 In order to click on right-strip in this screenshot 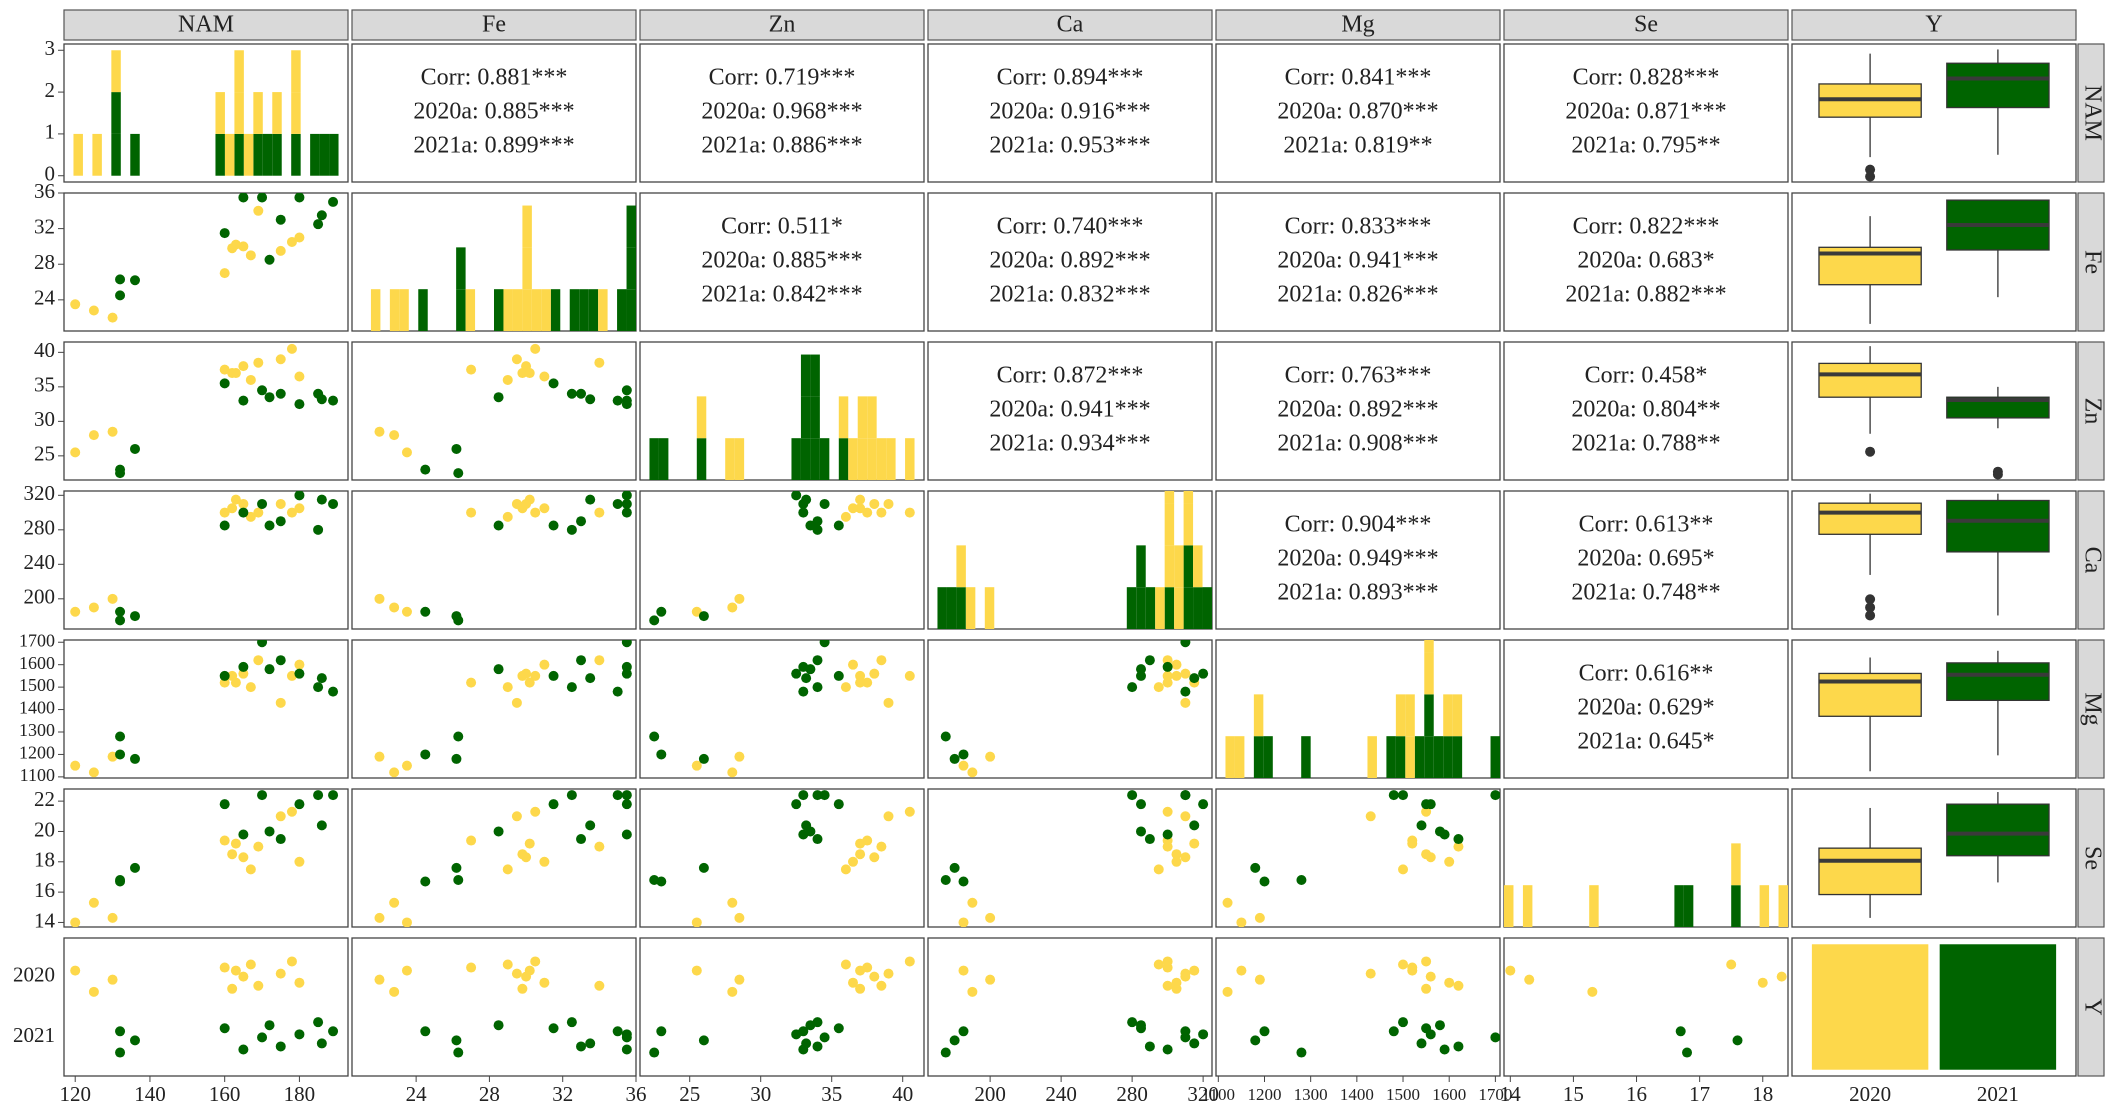, I will do `click(2091, 411)`.